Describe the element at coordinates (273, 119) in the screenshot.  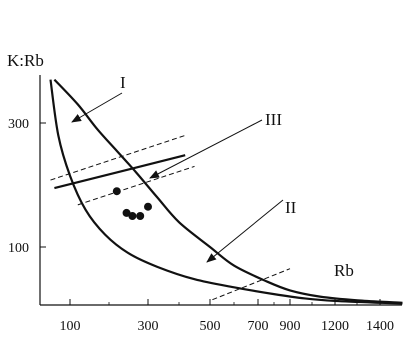
I see `curve-label: III` at that location.